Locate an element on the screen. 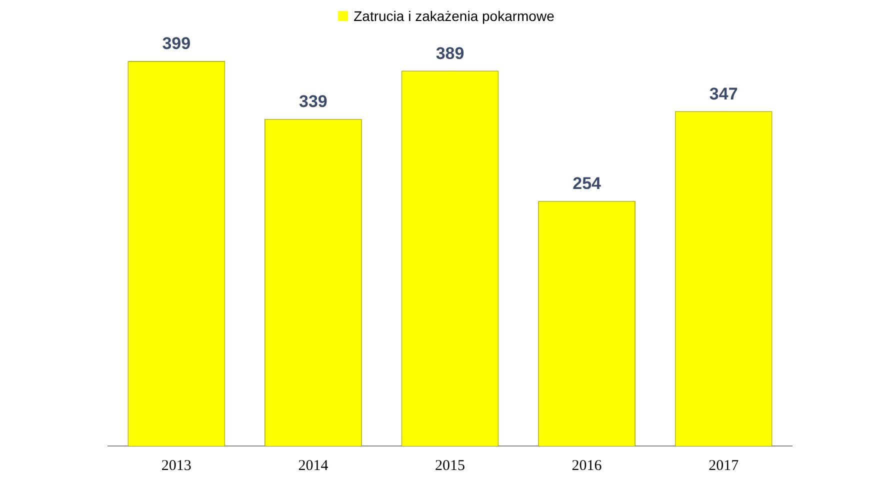 This screenshot has height=498, width=892. data-label: 399 is located at coordinates (176, 44).